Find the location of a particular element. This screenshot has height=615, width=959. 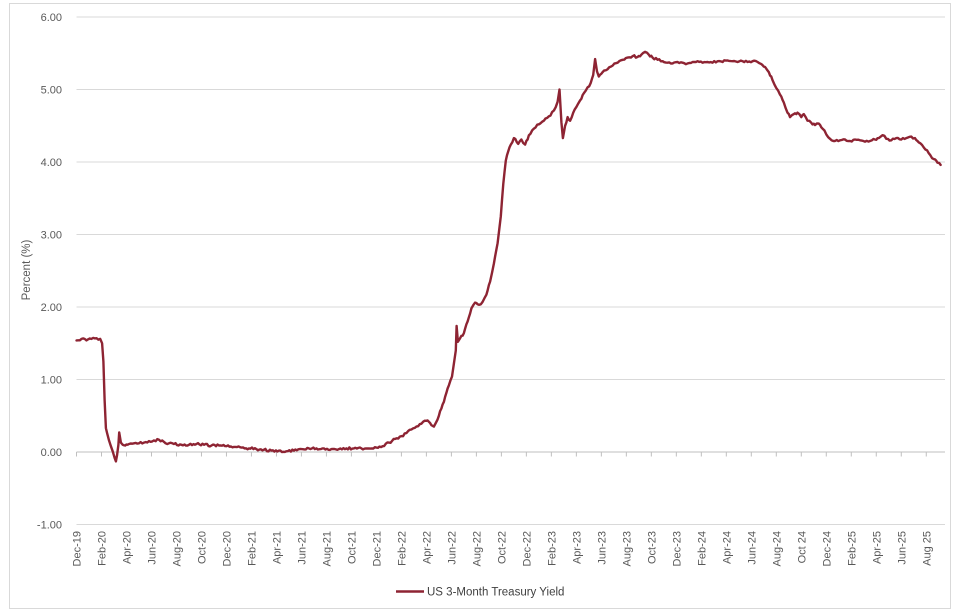

x-tick-label: Aug-22 is located at coordinates (477, 548).